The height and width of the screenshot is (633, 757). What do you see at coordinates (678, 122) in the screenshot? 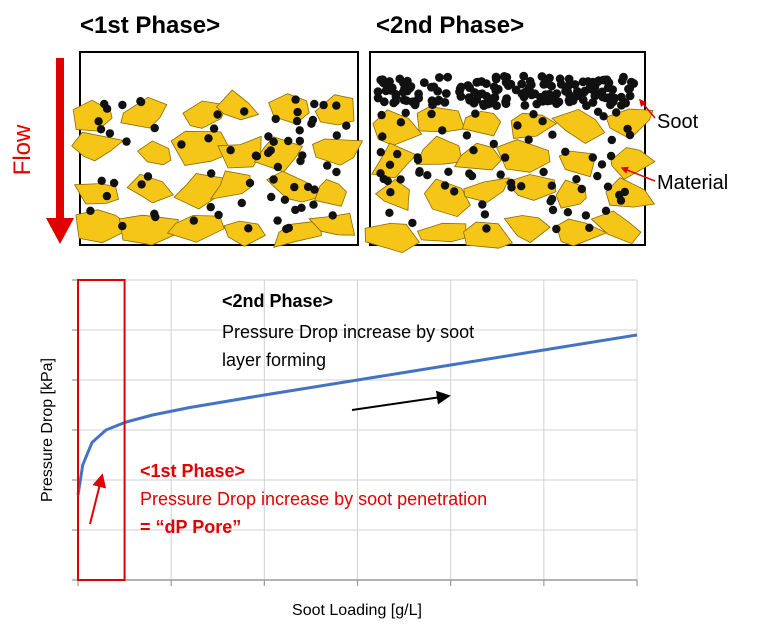
I see `soot-label: Soot` at bounding box center [678, 122].